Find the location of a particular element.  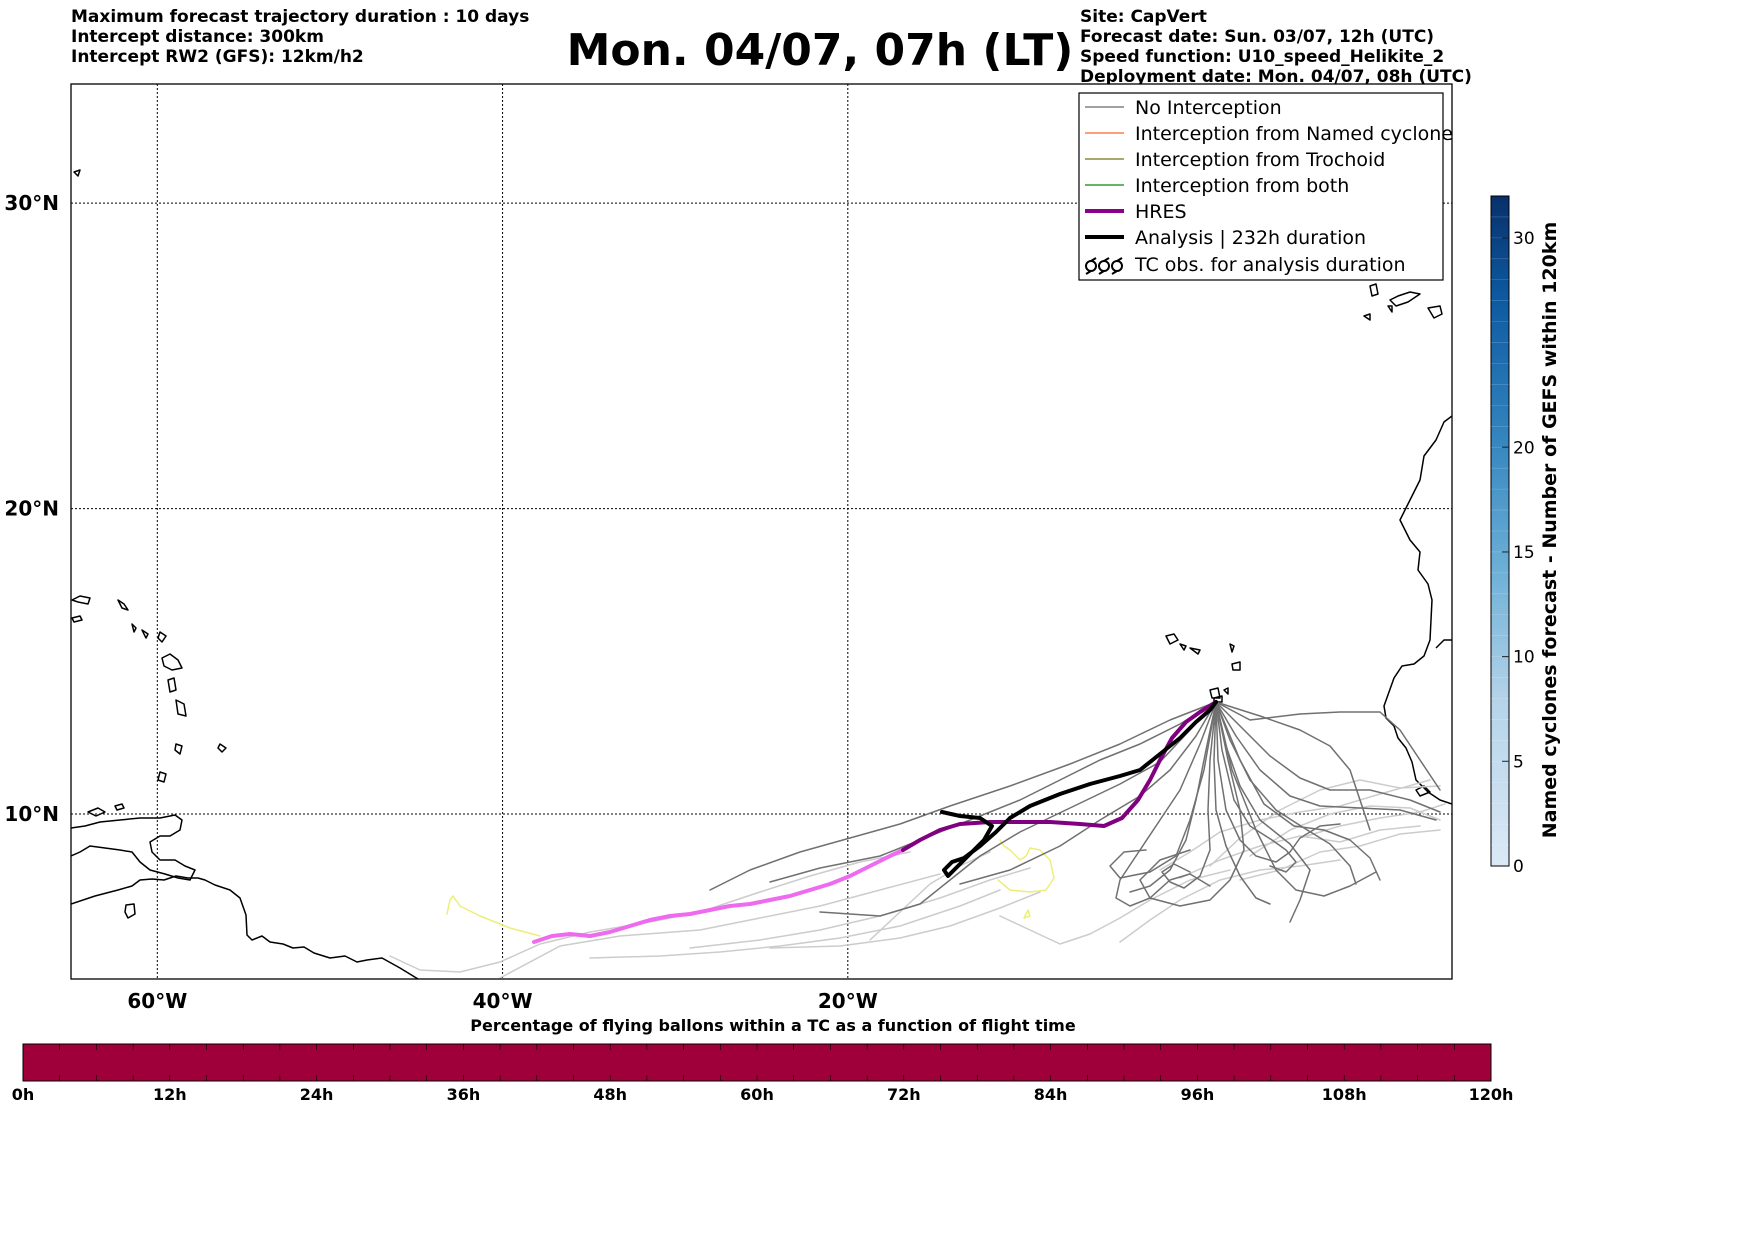

legend-label-no-interception: No Interception is located at coordinates (1208, 108).